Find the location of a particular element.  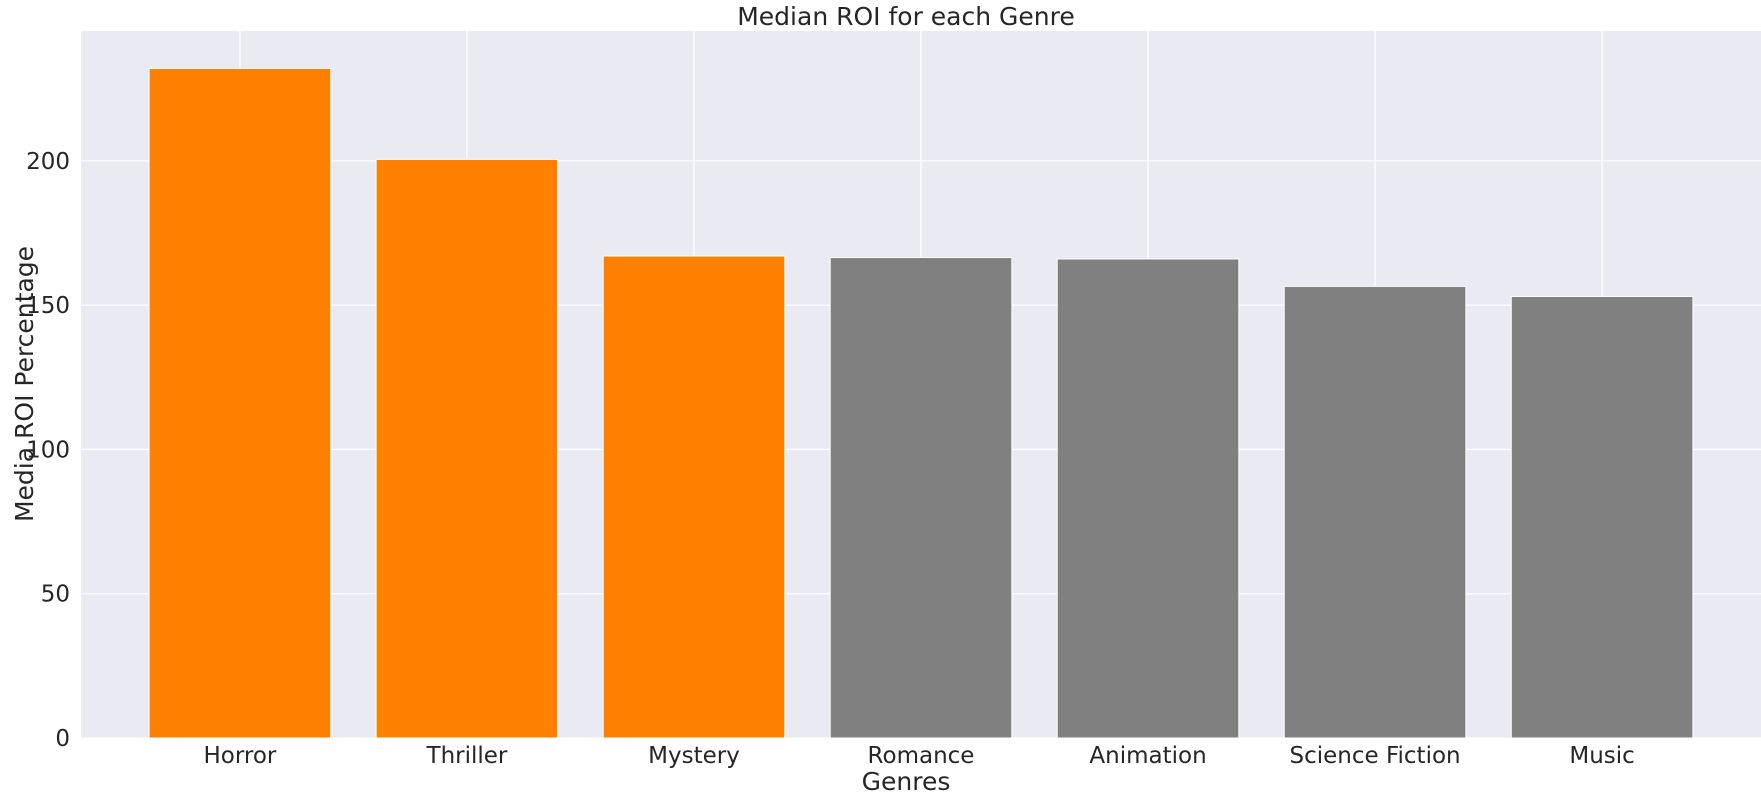

x-tick-label: Animation is located at coordinates (1147, 756).